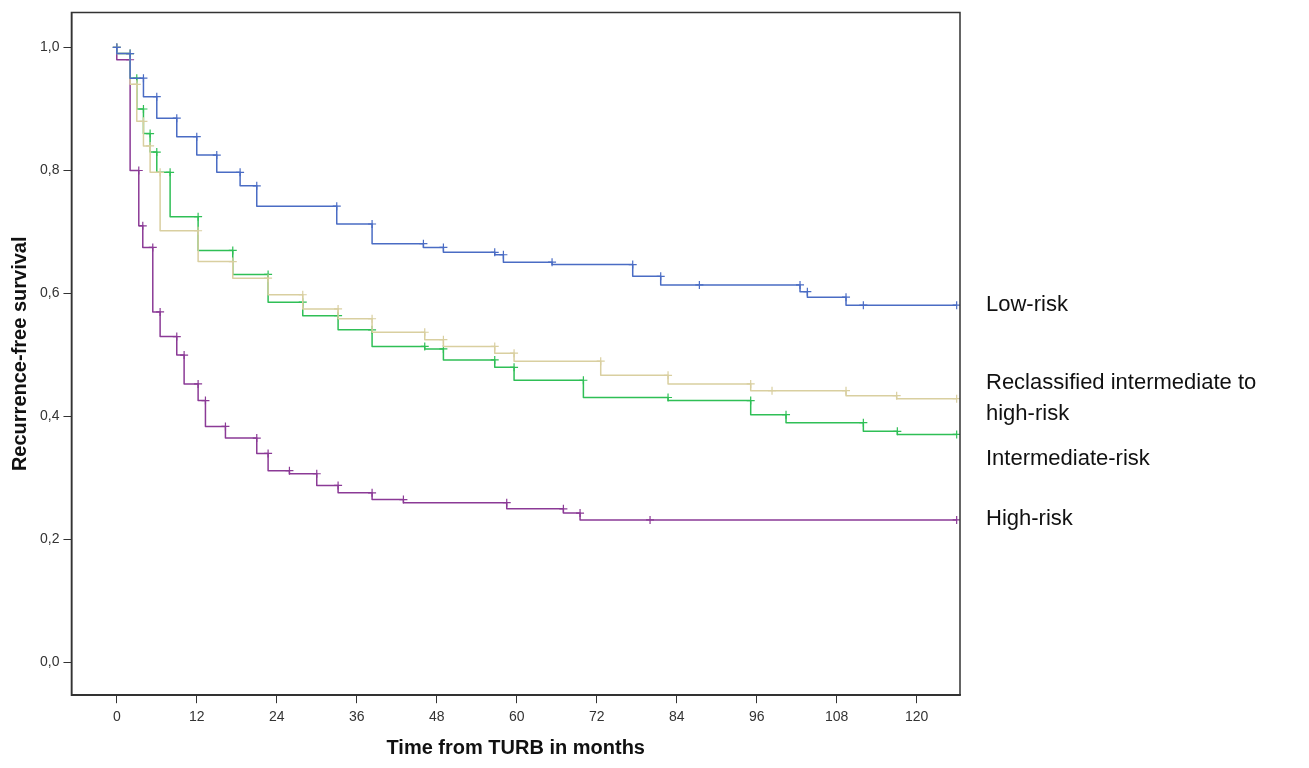 The height and width of the screenshot is (768, 1309). What do you see at coordinates (356, 716) in the screenshot?
I see `x-tick-label: 36` at bounding box center [356, 716].